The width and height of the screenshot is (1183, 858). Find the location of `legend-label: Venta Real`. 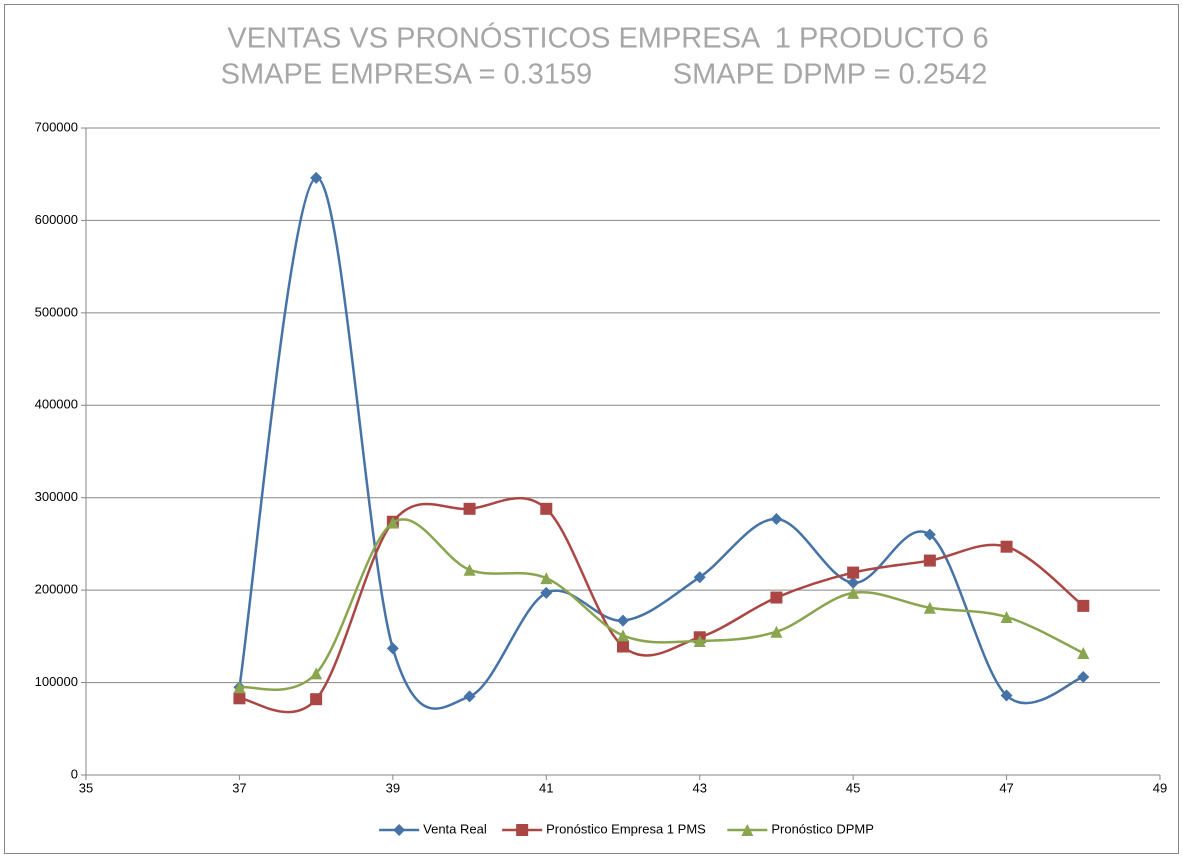

legend-label: Venta Real is located at coordinates (455, 828).